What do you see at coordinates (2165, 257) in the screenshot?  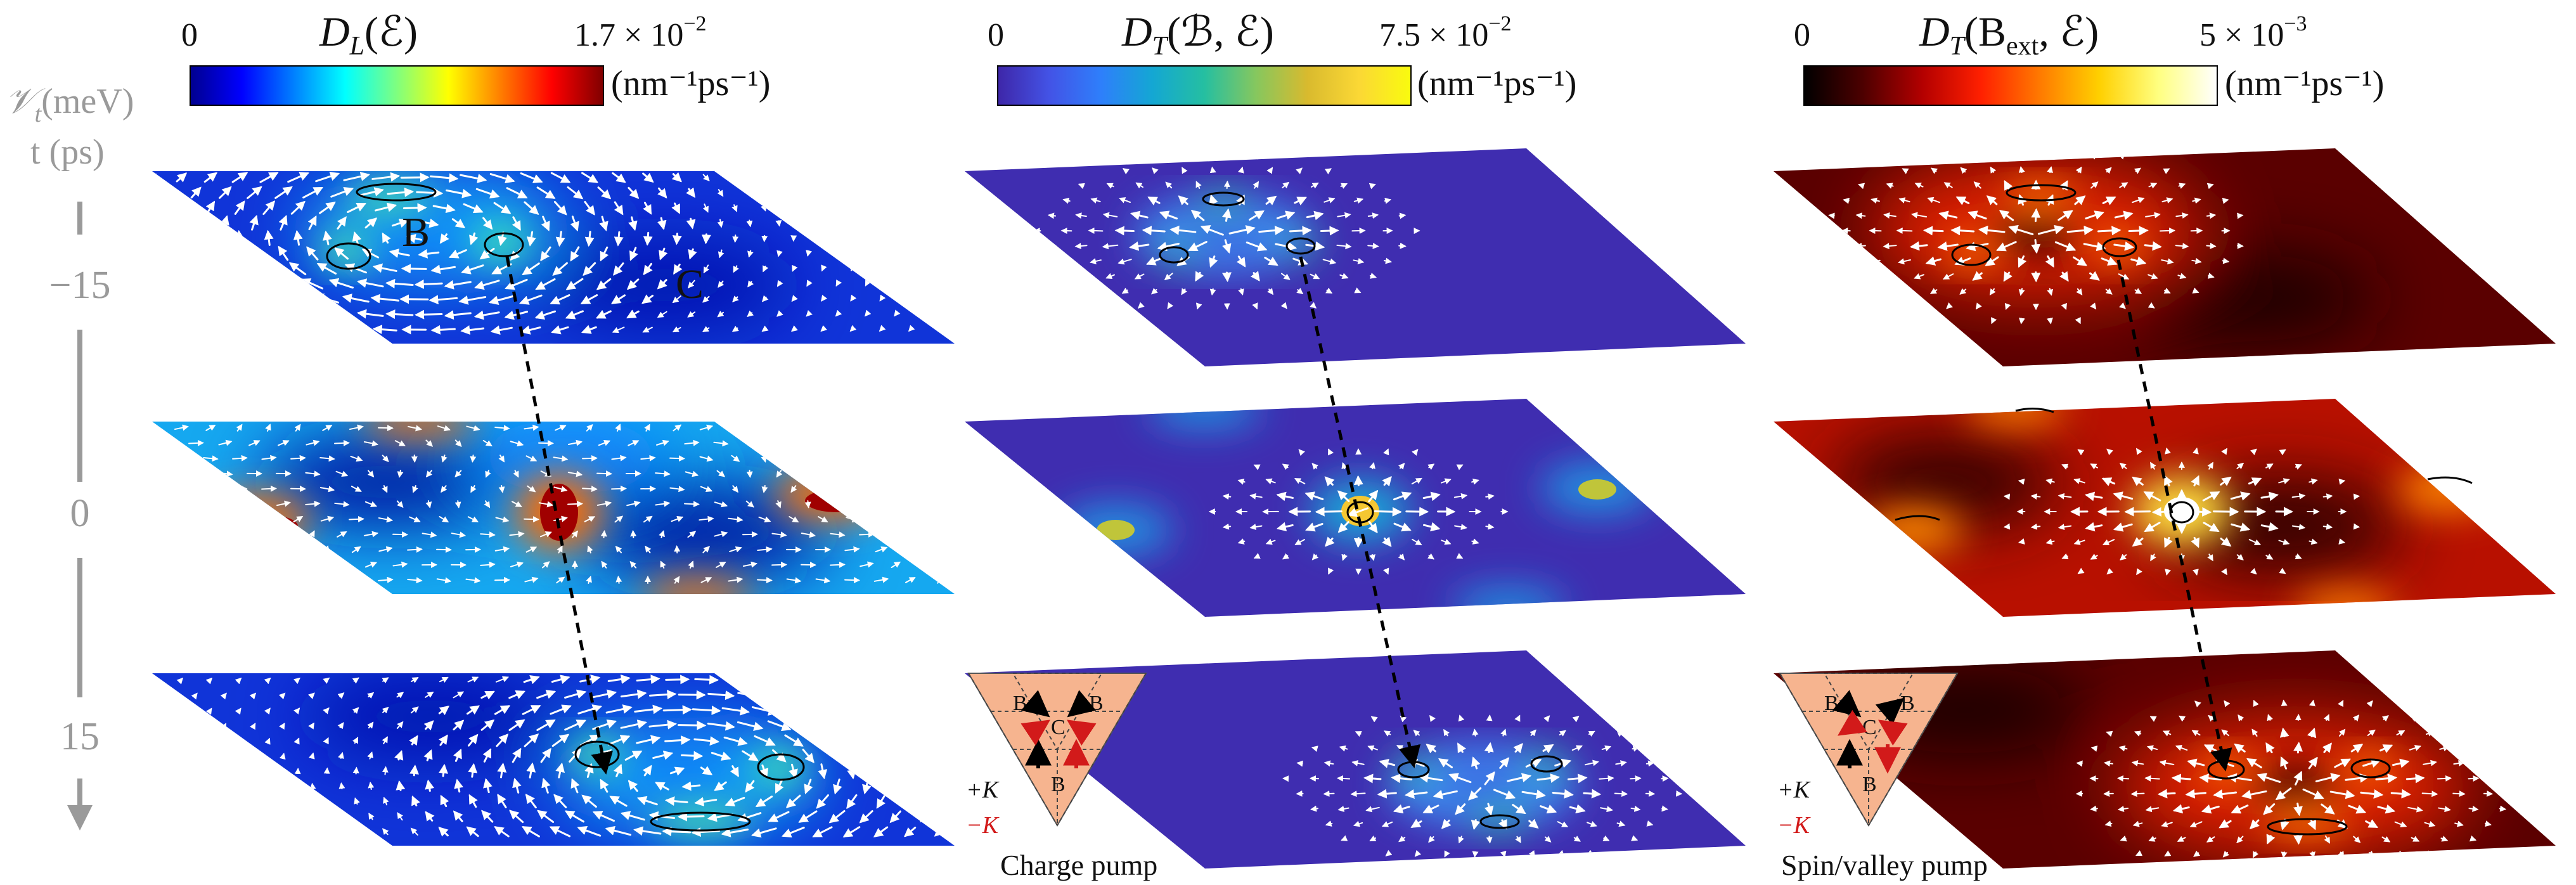 I see `slice-dtbext-t-minus15` at bounding box center [2165, 257].